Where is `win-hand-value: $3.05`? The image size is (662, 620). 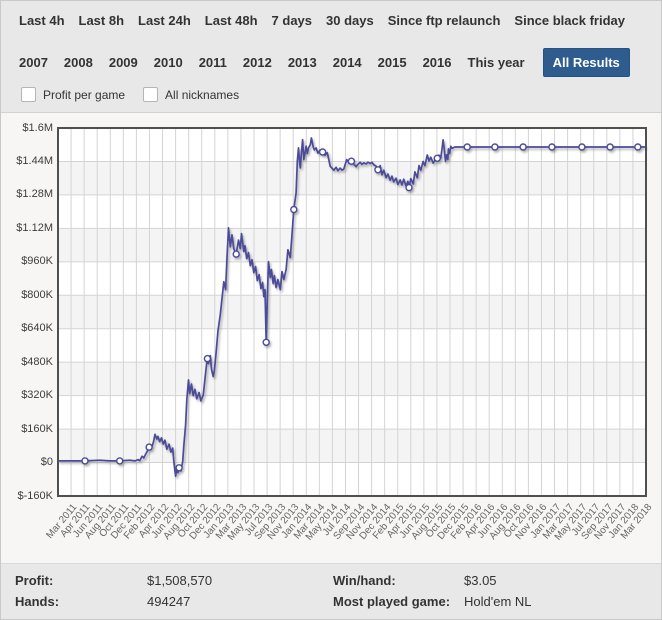
win-hand-value: $3.05 is located at coordinates (480, 580).